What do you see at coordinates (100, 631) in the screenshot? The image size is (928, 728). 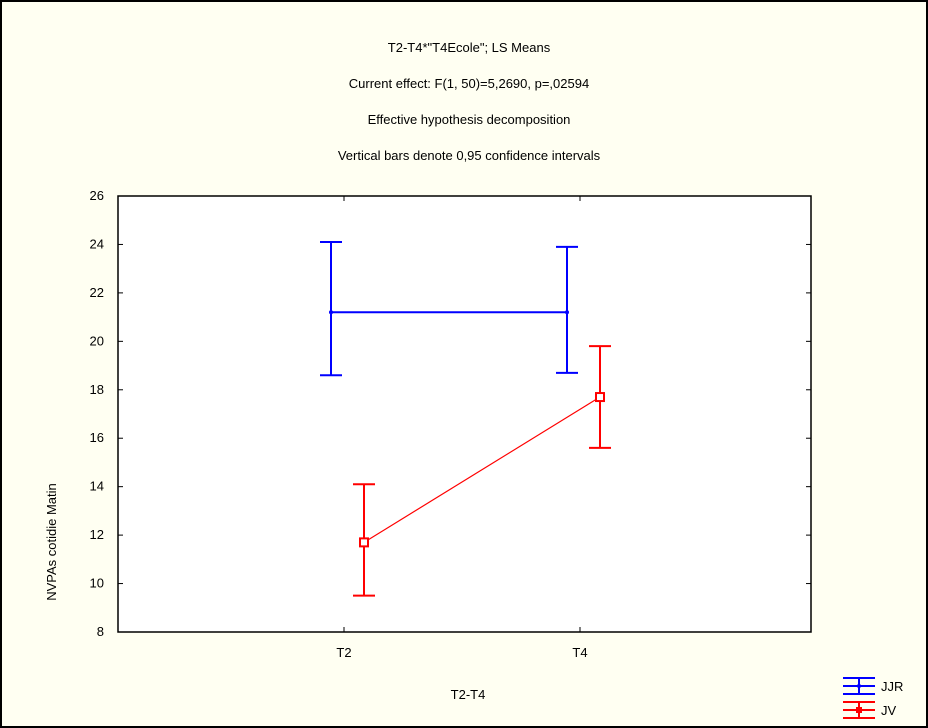 I see `y-tick-label: 8` at bounding box center [100, 631].